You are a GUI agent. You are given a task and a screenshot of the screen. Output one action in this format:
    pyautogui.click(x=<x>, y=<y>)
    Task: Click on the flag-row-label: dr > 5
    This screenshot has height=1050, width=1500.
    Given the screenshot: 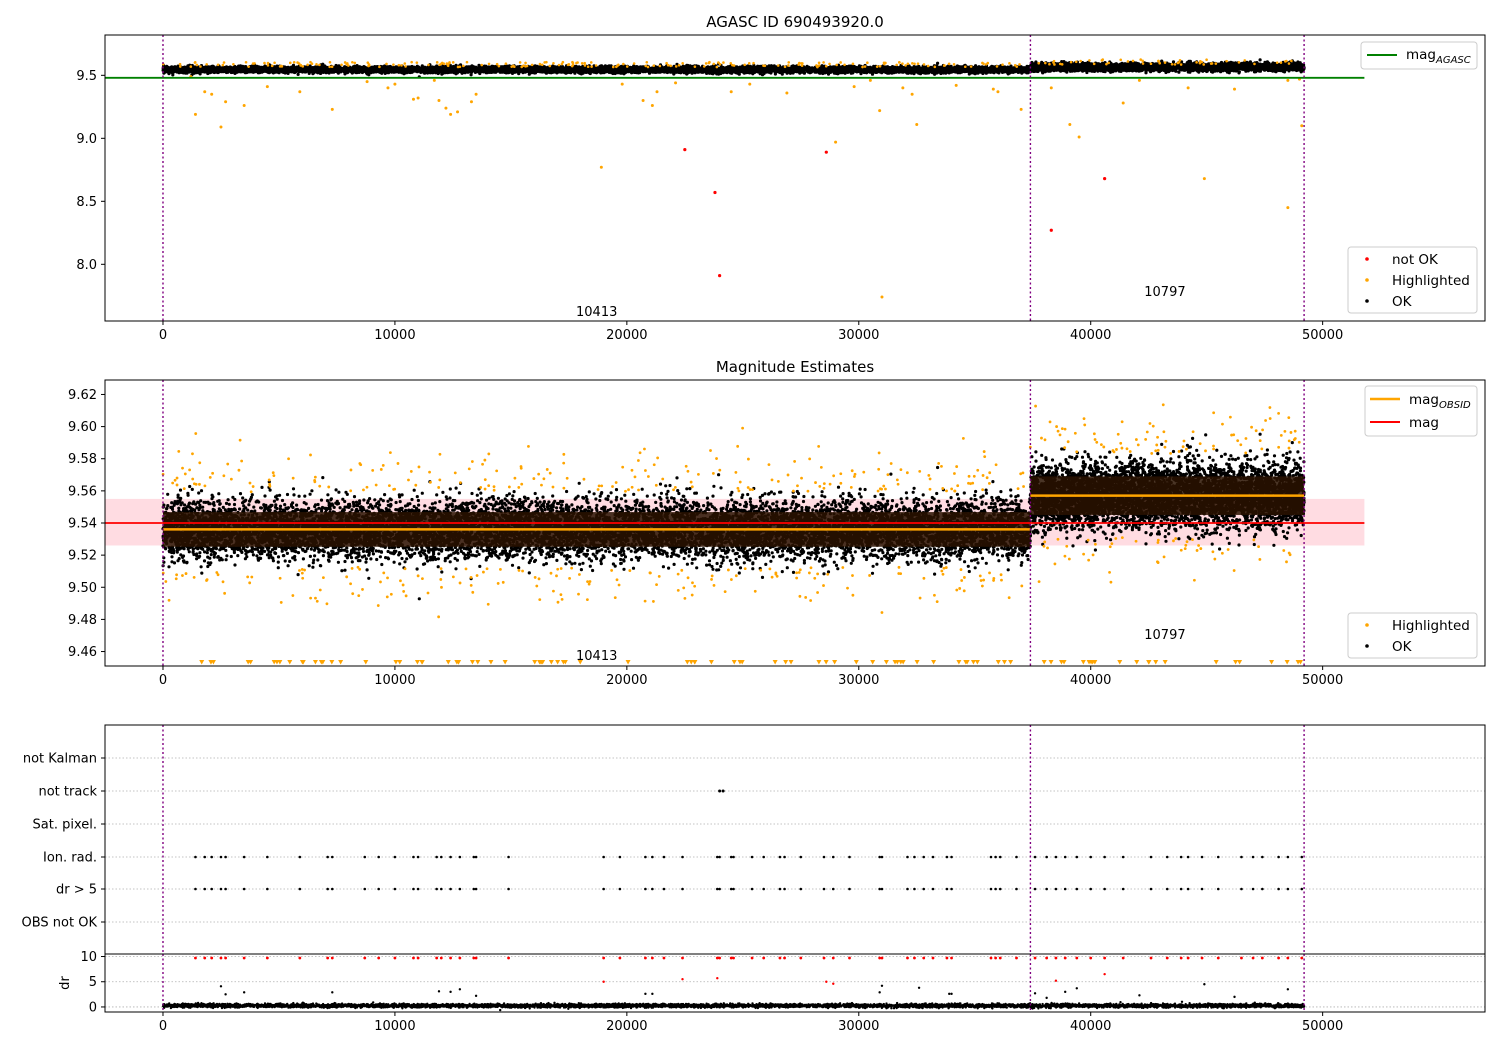 What is the action you would take?
    pyautogui.click(x=76, y=890)
    